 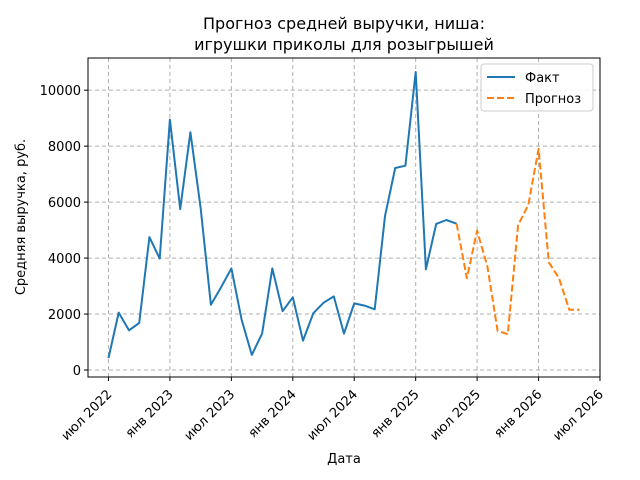 What do you see at coordinates (60, 91) in the screenshot?
I see `y-tick-label: 10000` at bounding box center [60, 91].